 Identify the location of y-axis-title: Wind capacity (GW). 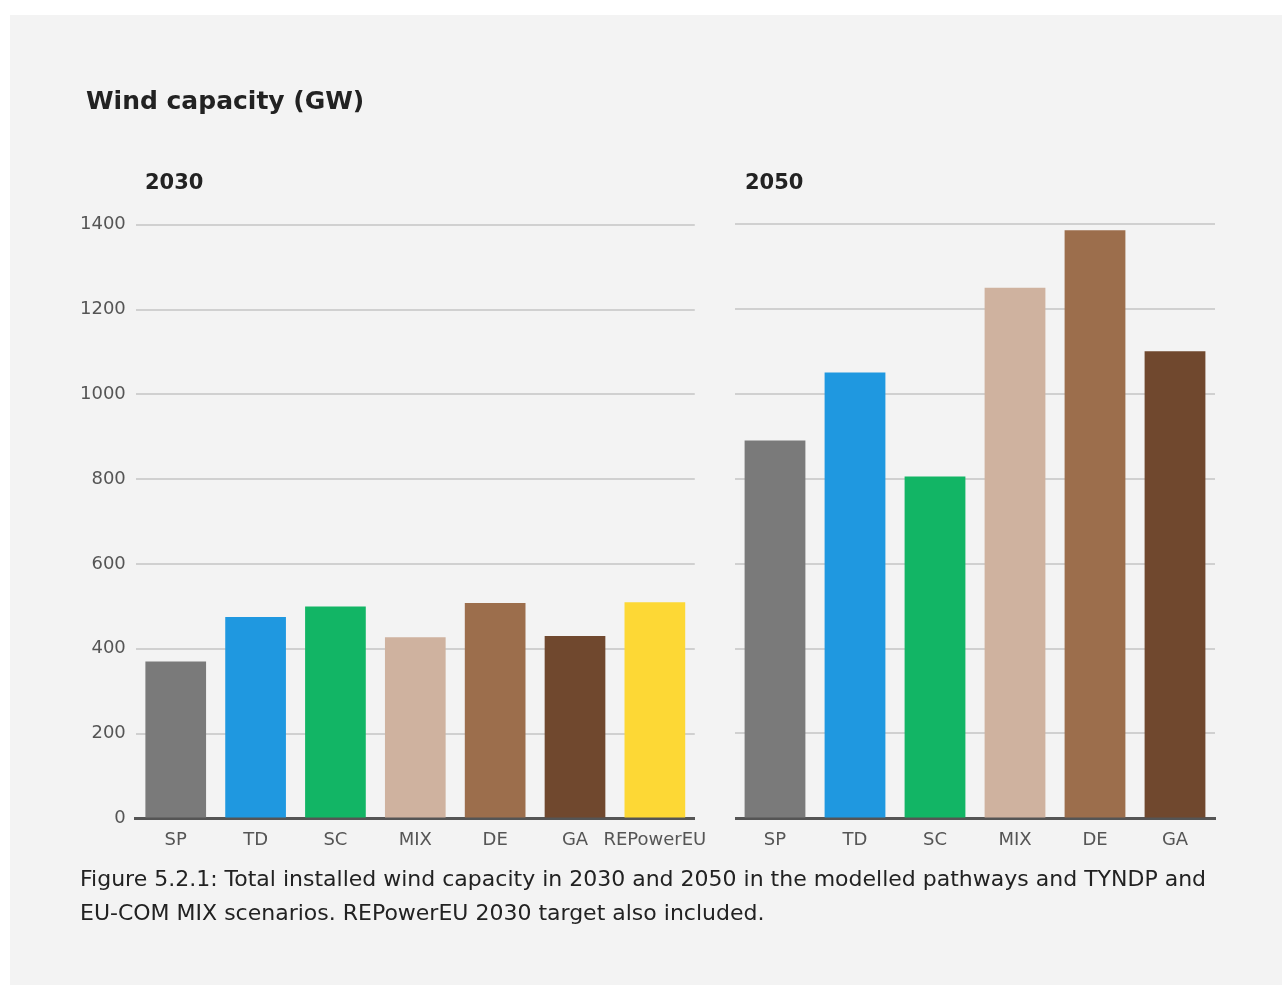
(225, 100).